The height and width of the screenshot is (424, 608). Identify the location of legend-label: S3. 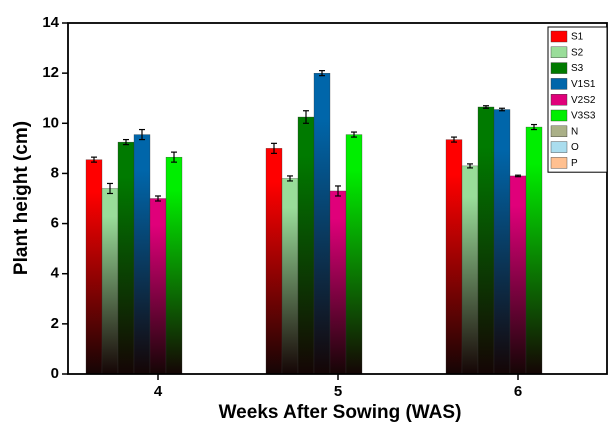
(577, 68).